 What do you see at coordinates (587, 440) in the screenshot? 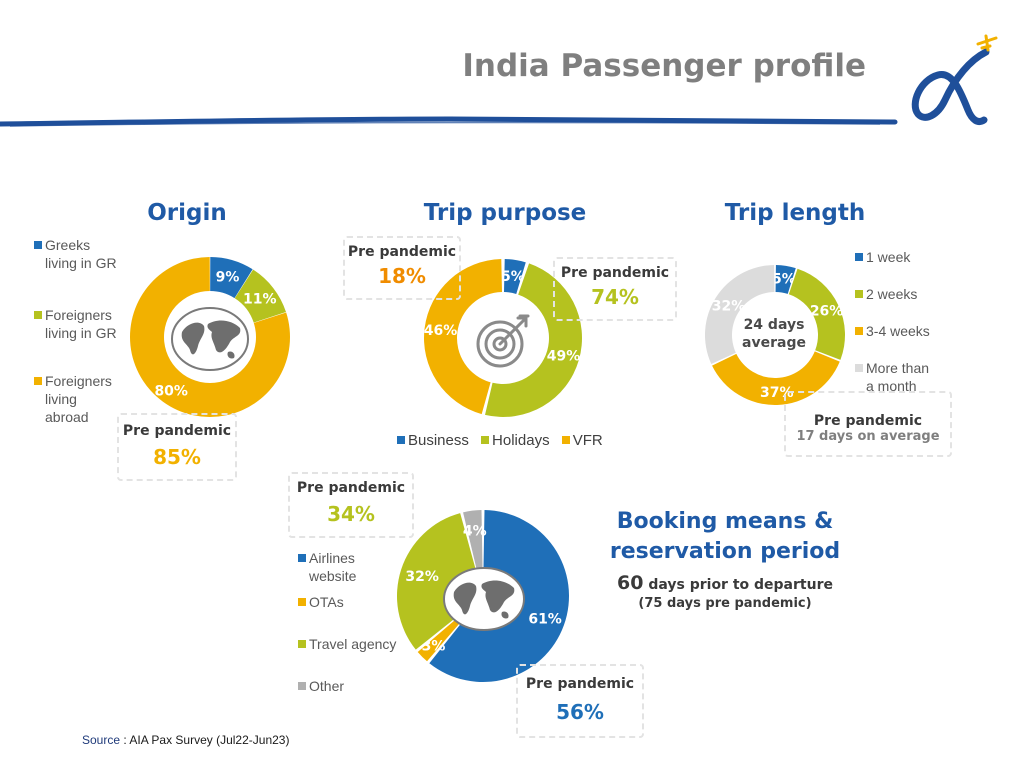
I see `legend-label: VFR` at bounding box center [587, 440].